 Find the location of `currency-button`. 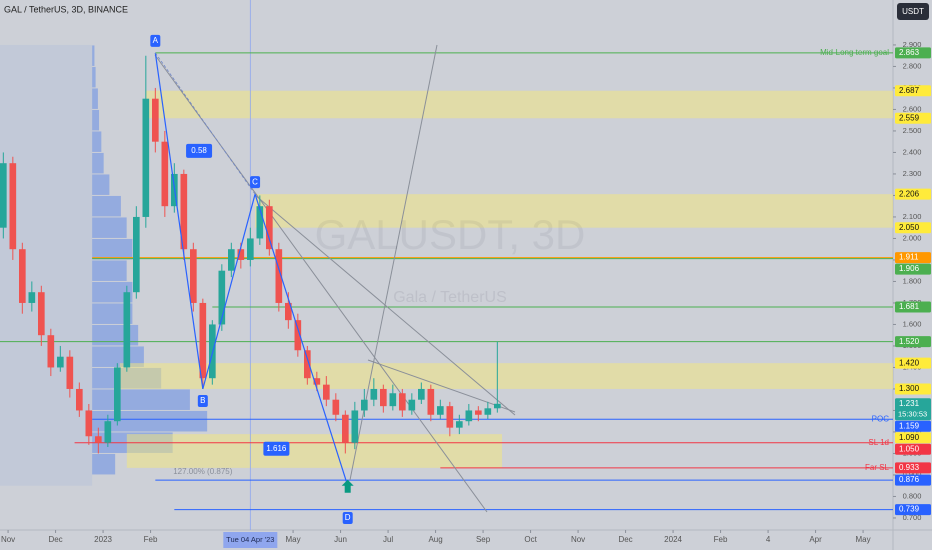

currency-button is located at coordinates (913, 11).